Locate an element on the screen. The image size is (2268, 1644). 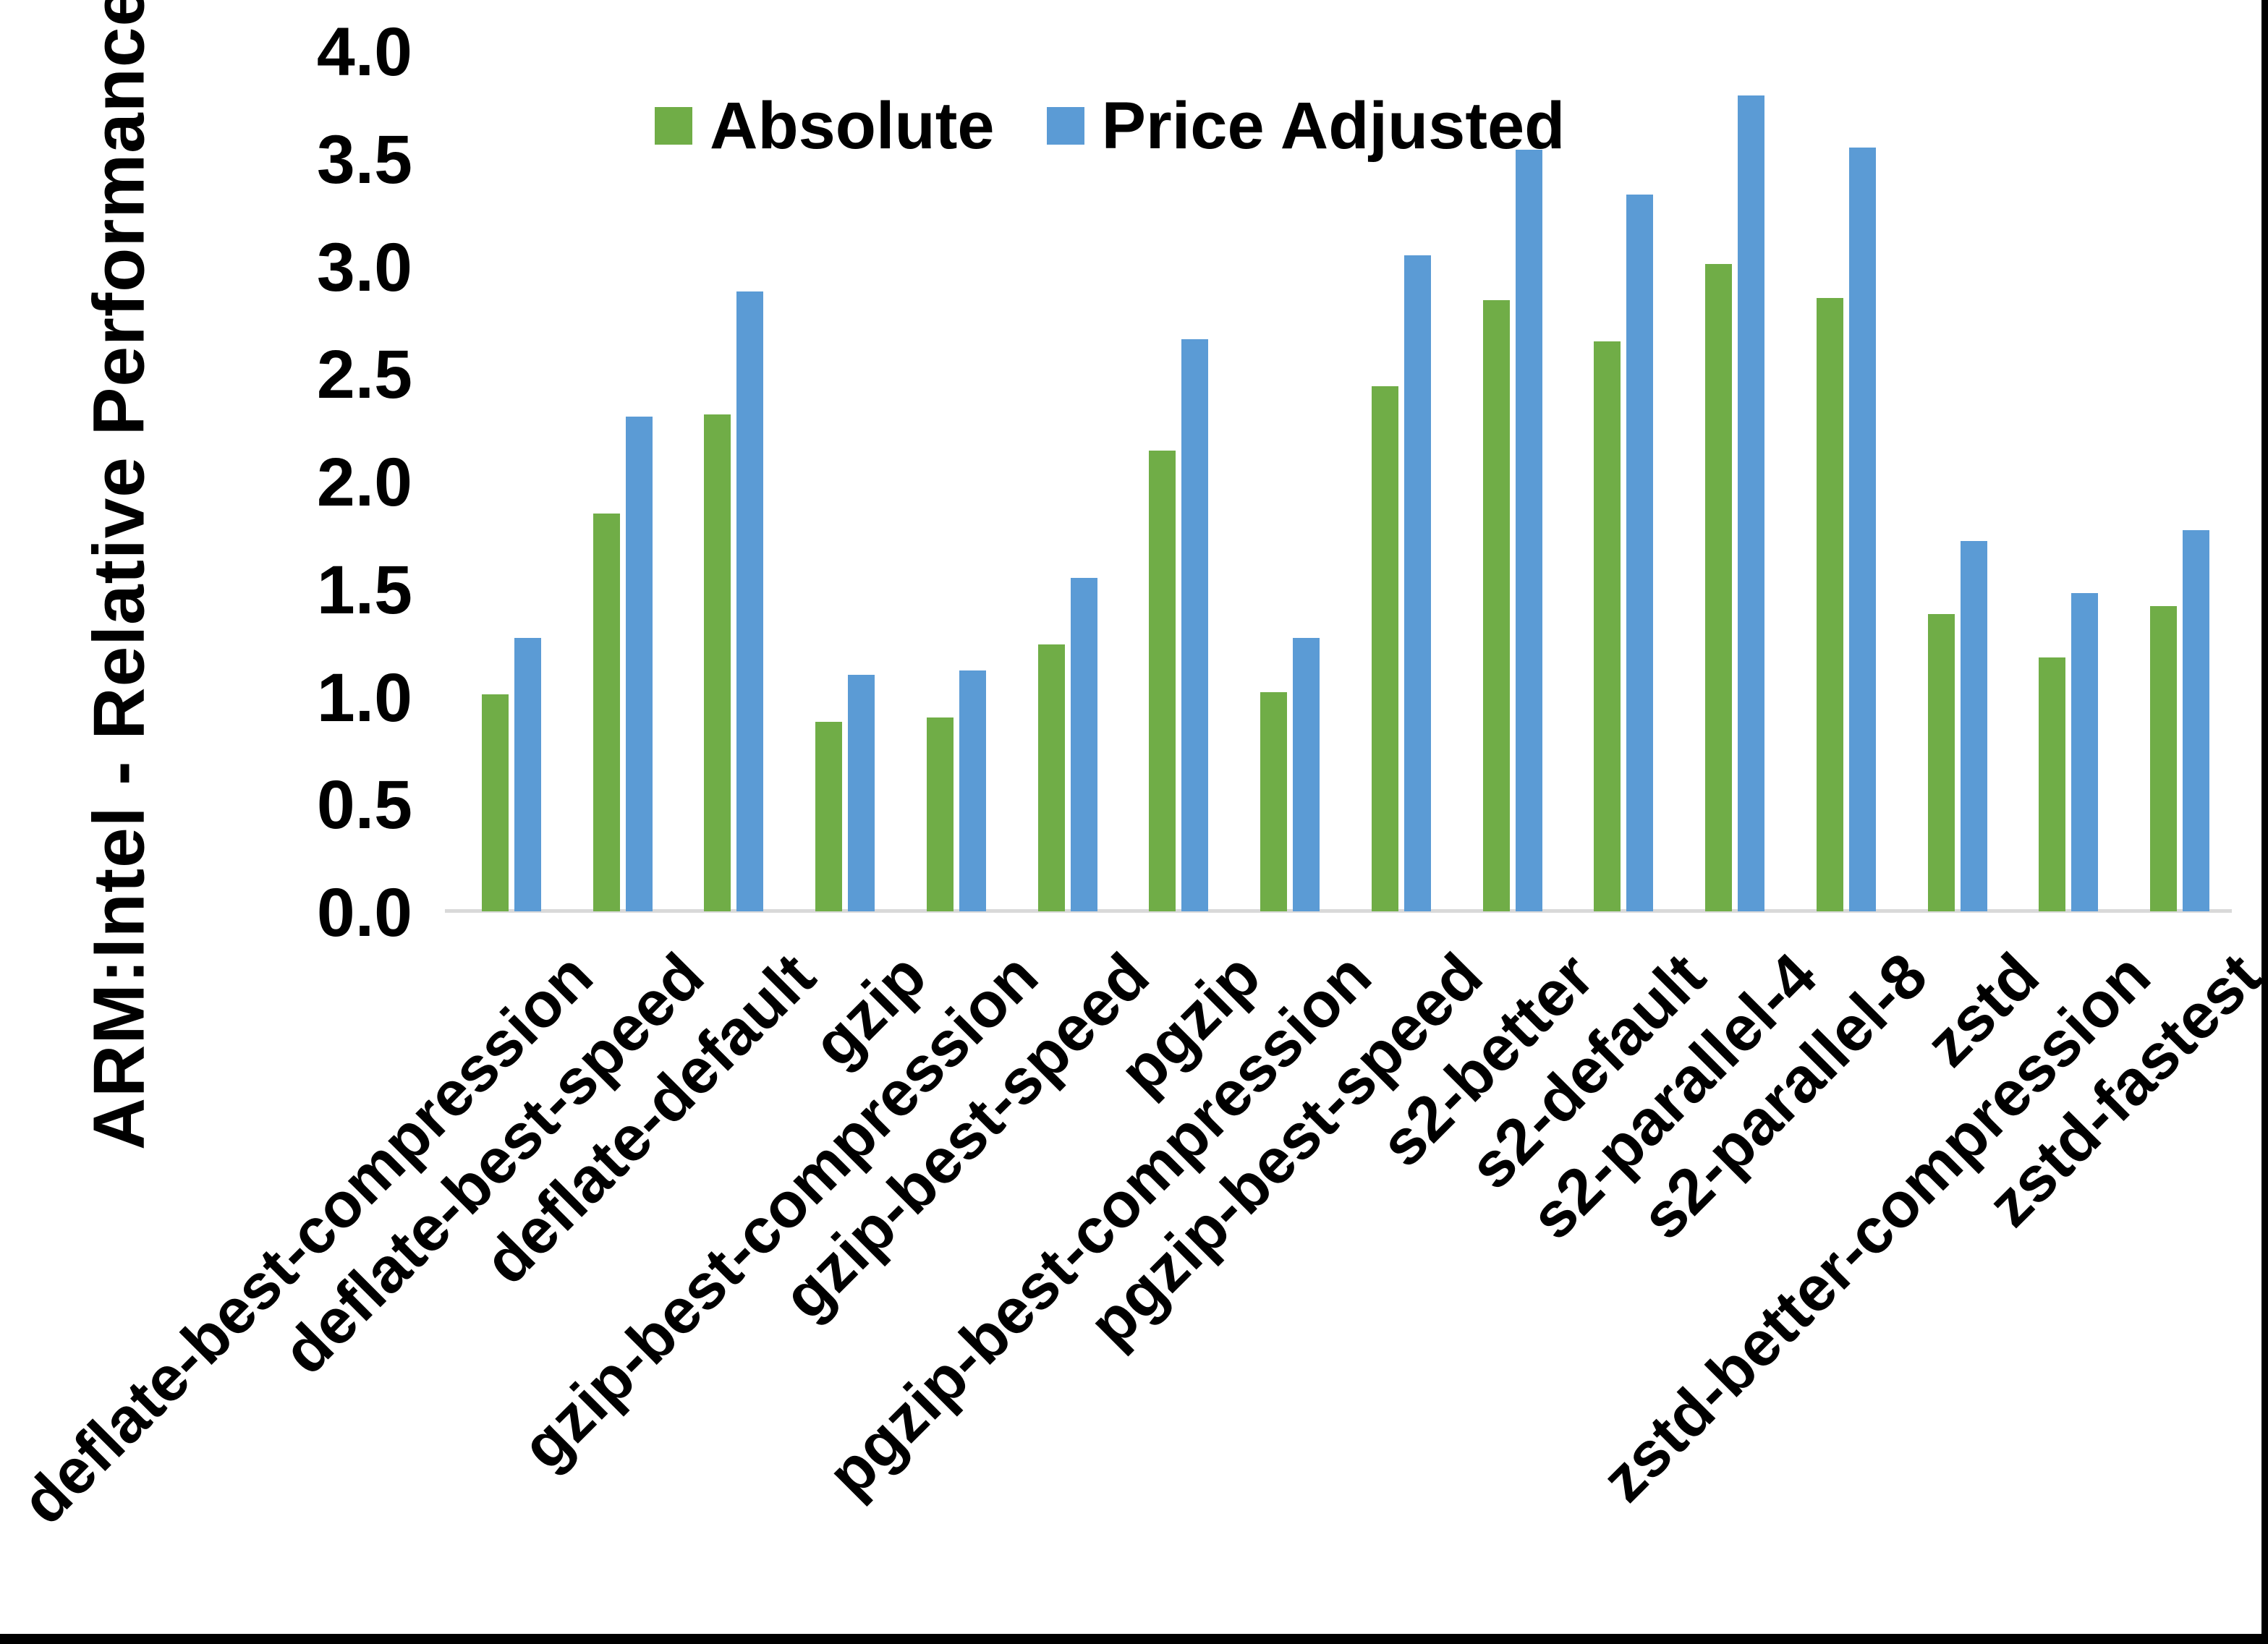
legend-item: Absolute is located at coordinates (825, 126).